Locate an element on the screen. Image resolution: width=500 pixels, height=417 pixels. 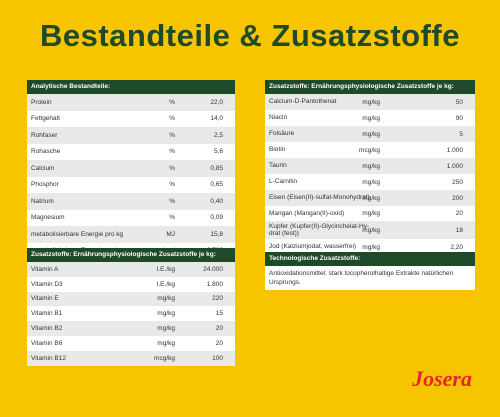
table-row: Vitamin B1 mg/kg 15 is located at coordinates (131, 314).